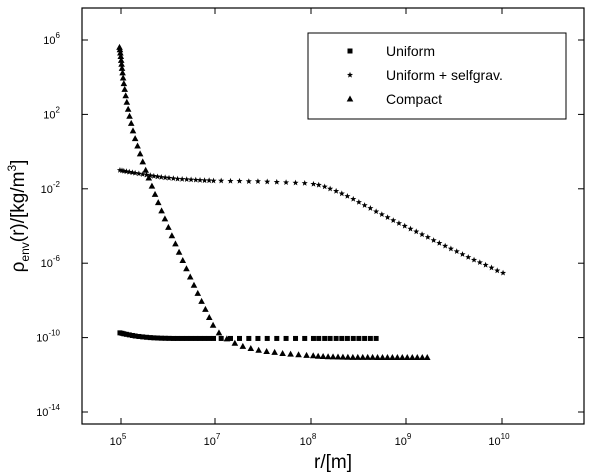  What do you see at coordinates (414, 99) in the screenshot?
I see `legend-label-compact: Compact` at bounding box center [414, 99].